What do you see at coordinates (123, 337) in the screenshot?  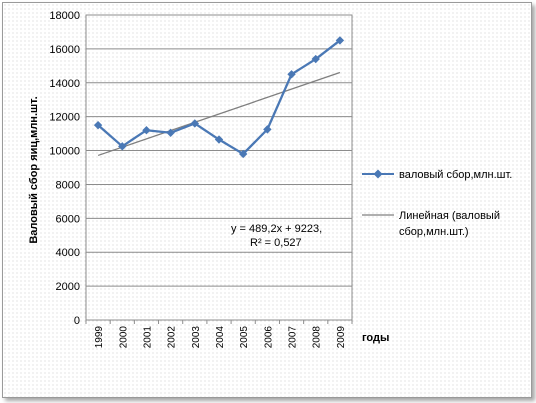 I see `x-tick-label: 2000` at bounding box center [123, 337].